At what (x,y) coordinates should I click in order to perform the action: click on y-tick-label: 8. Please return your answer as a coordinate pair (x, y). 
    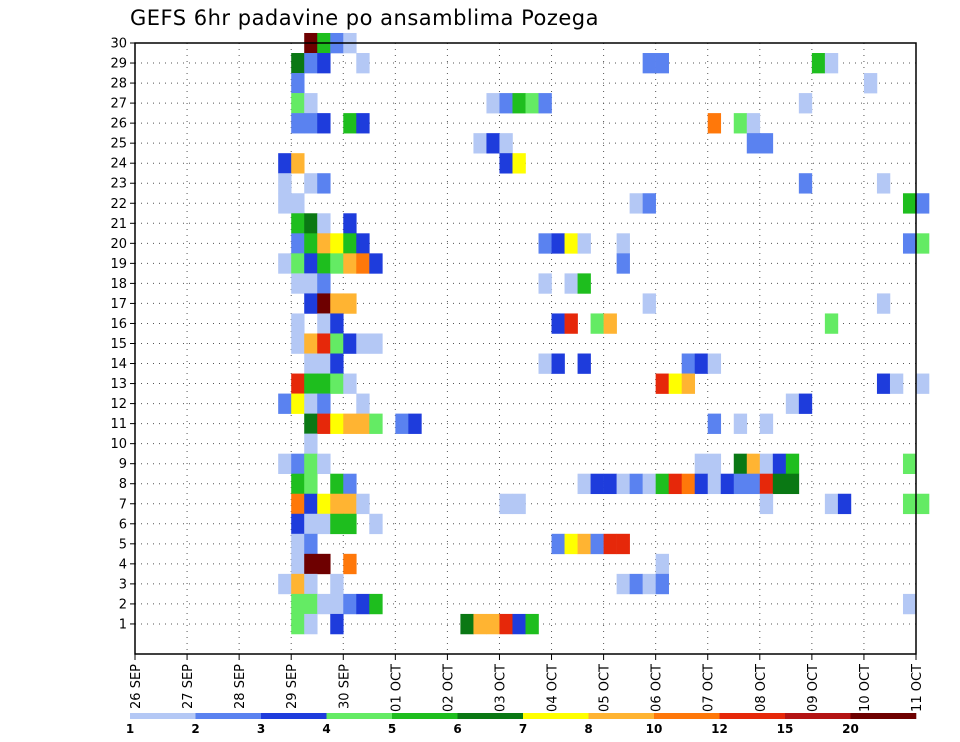
    Looking at the image, I should click on (123, 484).